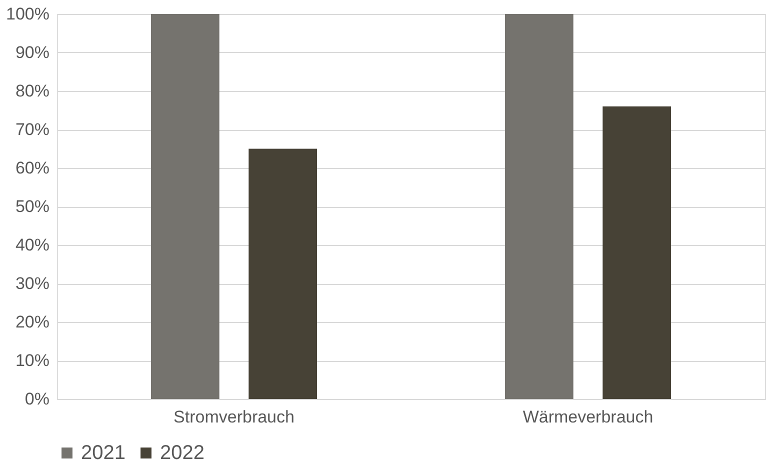  I want to click on y-tick-label: 70%, so click(32, 129).